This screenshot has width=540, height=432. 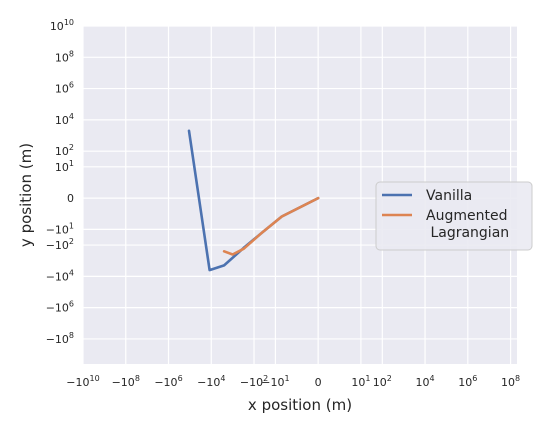 What do you see at coordinates (64, 166) in the screenshot?
I see `y-tick-label: 10¹` at bounding box center [64, 166].